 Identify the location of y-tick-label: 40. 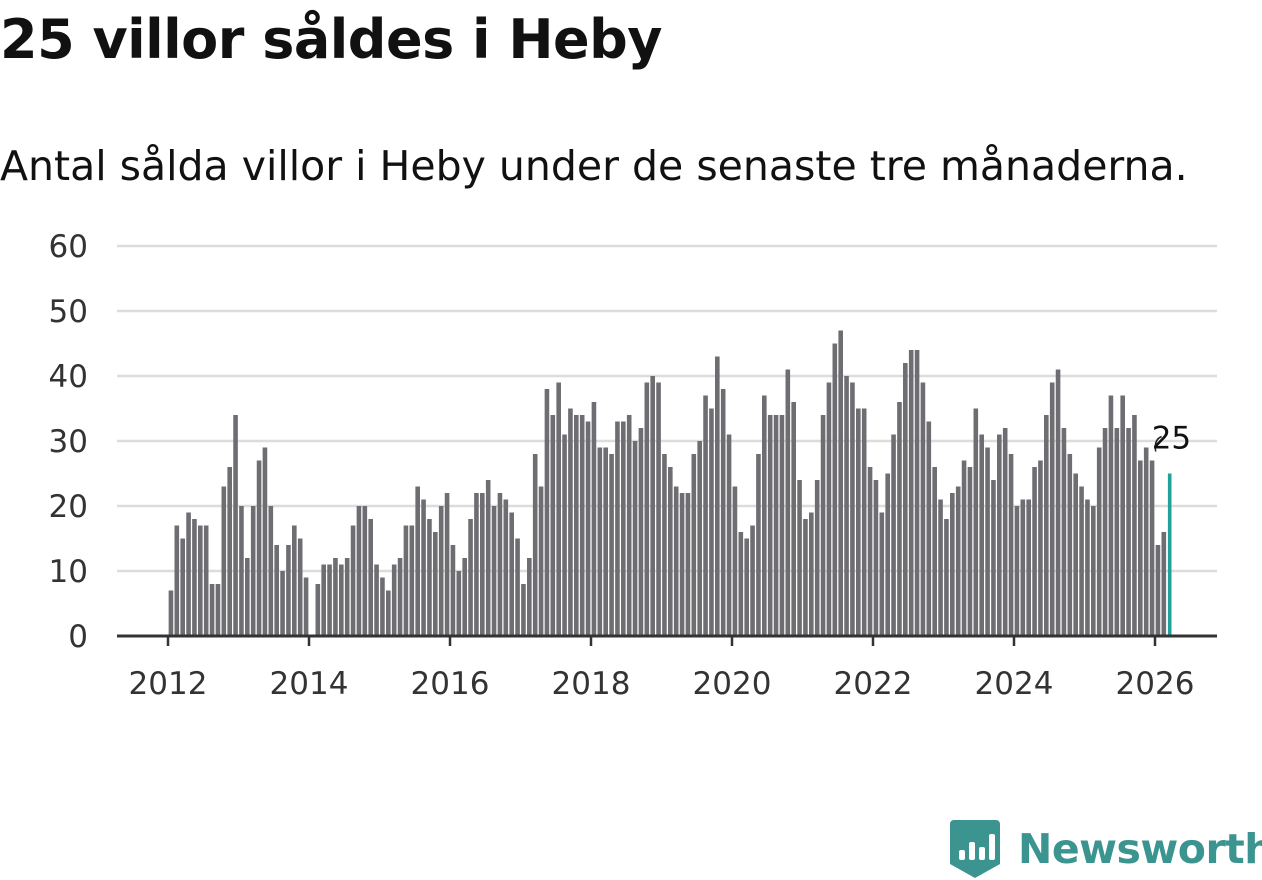
(68, 377).